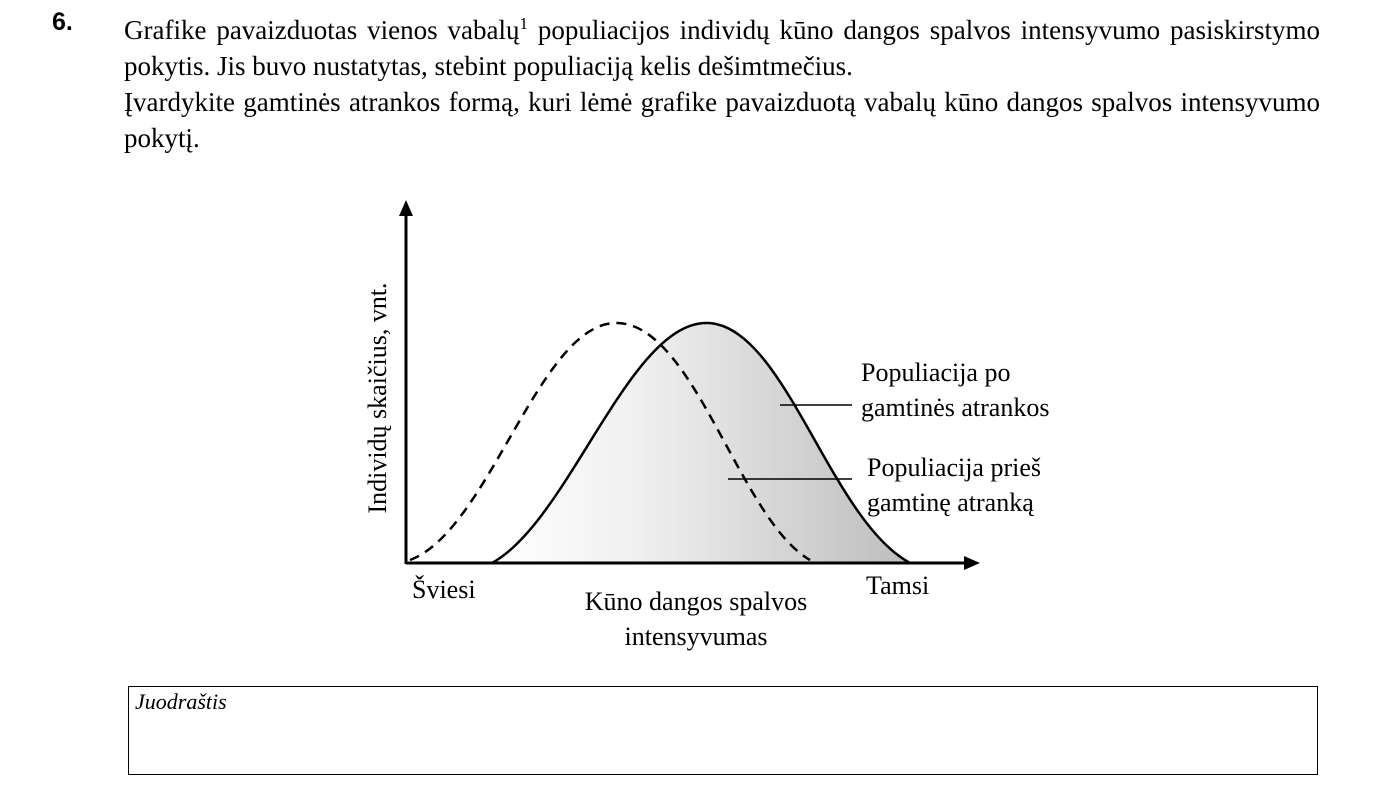 Image resolution: width=1376 pixels, height=798 pixels. Describe the element at coordinates (954, 467) in the screenshot. I see `before-selection-label-line-1: Populiacija prieš` at that location.